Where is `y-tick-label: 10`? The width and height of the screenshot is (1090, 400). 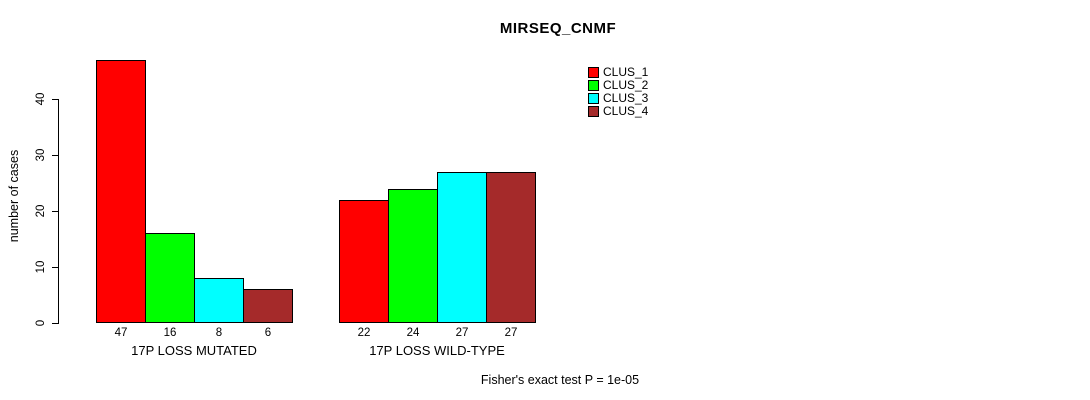
y-tick-label: 10 is located at coordinates (41, 267).